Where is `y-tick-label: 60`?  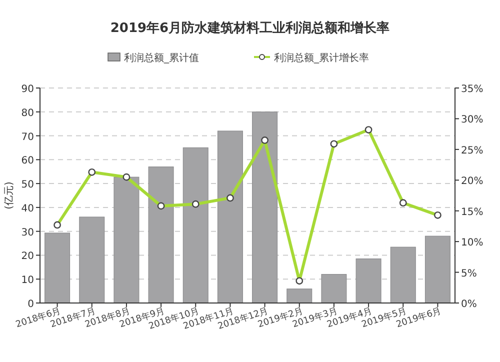
y-tick-label: 60 is located at coordinates (27, 161).